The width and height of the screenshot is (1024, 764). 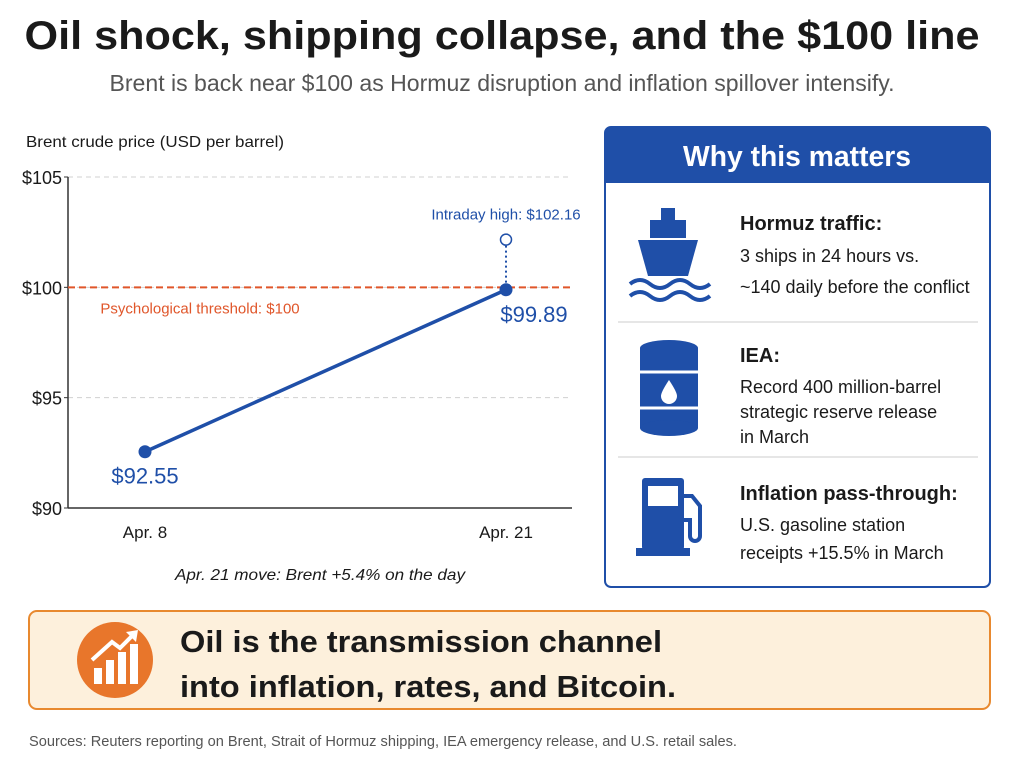 I want to click on value-label: $99.89, so click(x=533, y=314).